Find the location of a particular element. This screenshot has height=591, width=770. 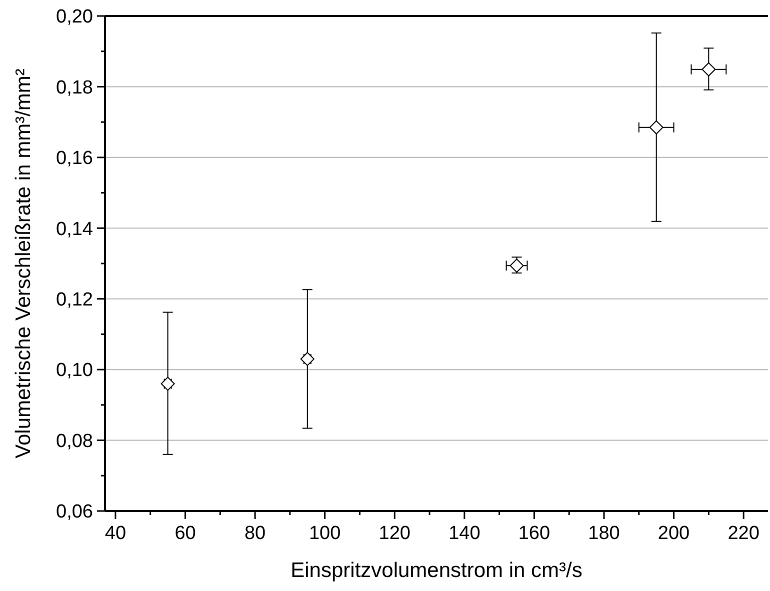

x-tick-label: 80 is located at coordinates (255, 533).